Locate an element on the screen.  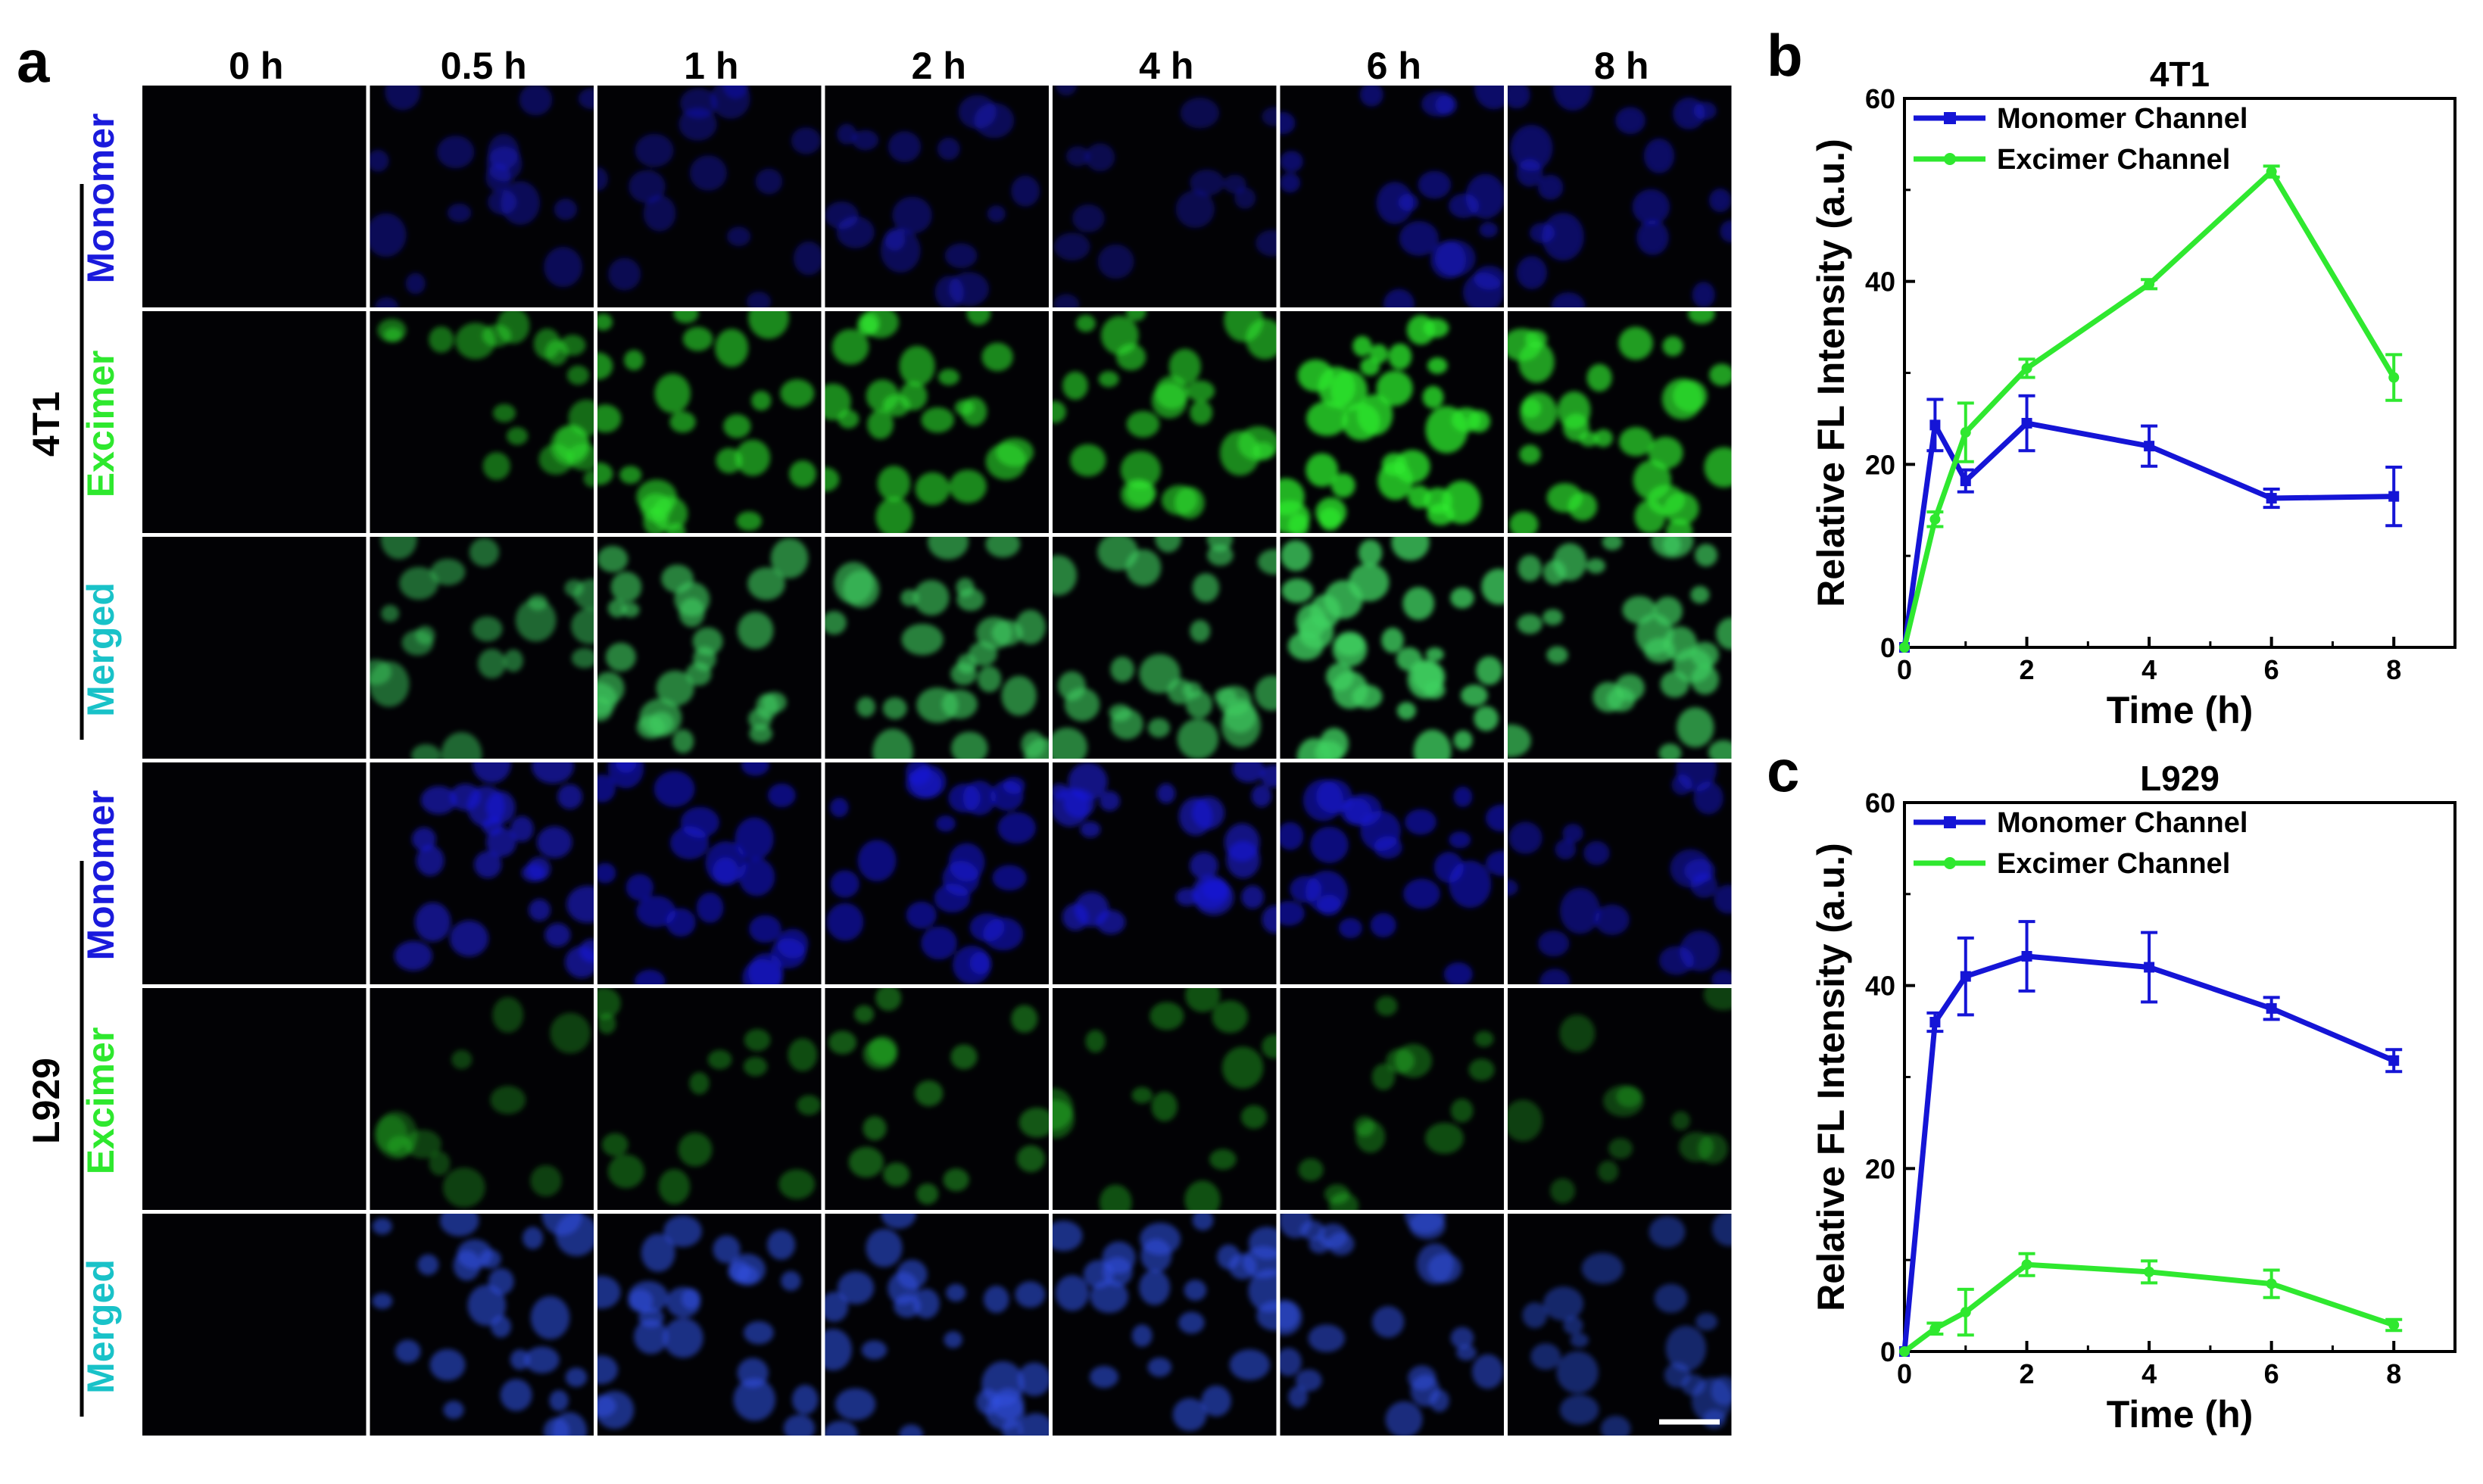
legend-label-4t1-monomer-channel: Monomer Channel is located at coordinates (2122, 119).